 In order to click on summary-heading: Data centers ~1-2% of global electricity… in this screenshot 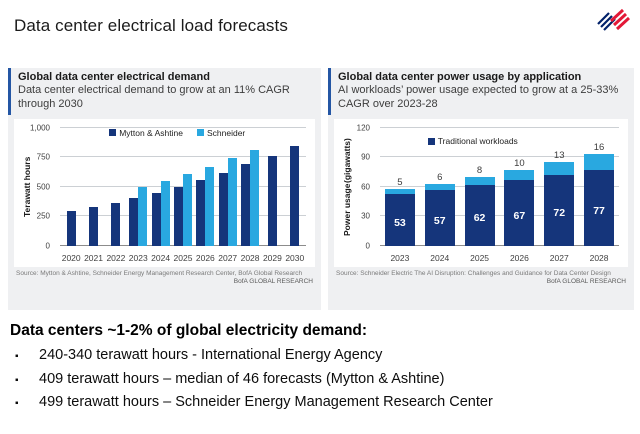, I will do `click(189, 330)`.